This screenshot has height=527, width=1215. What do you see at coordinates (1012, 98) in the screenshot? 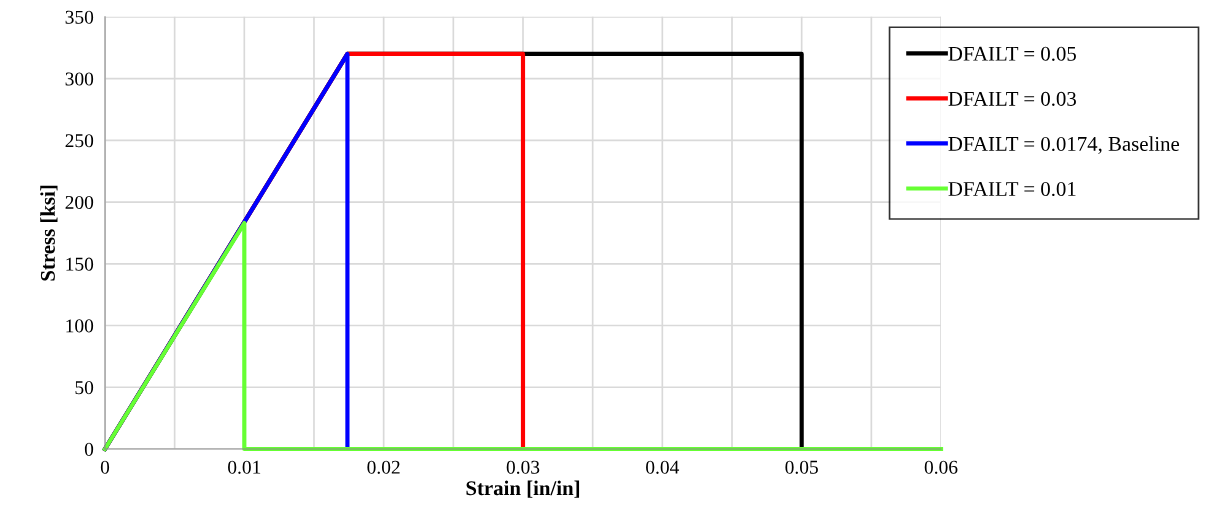
I see `legend-label: DFAILT = 0.03` at bounding box center [1012, 98].